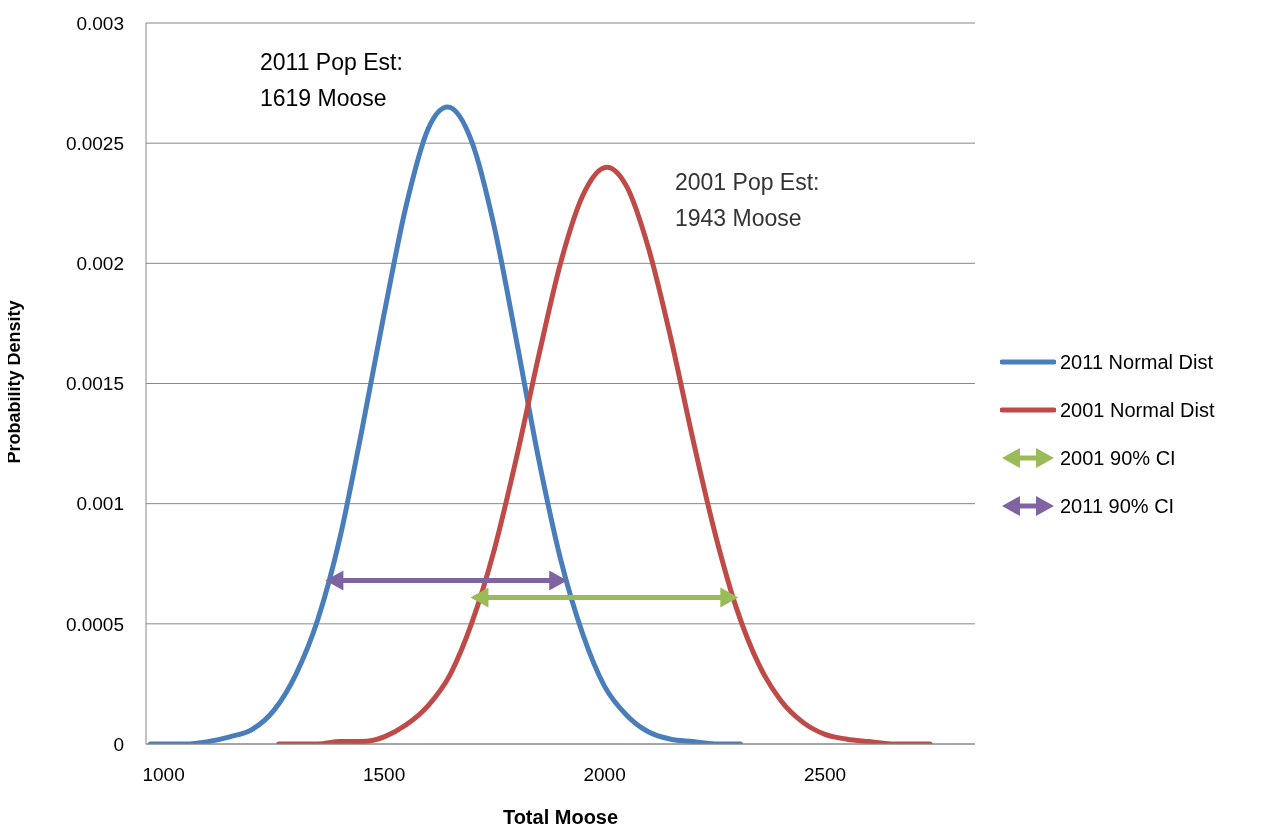  What do you see at coordinates (825, 775) in the screenshot?
I see `x-tick-label: 2500` at bounding box center [825, 775].